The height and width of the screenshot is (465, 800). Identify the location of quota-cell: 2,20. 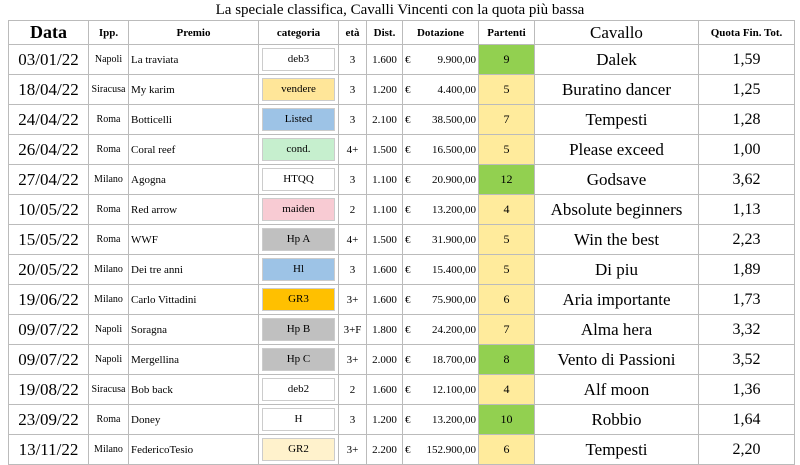
(746, 449).